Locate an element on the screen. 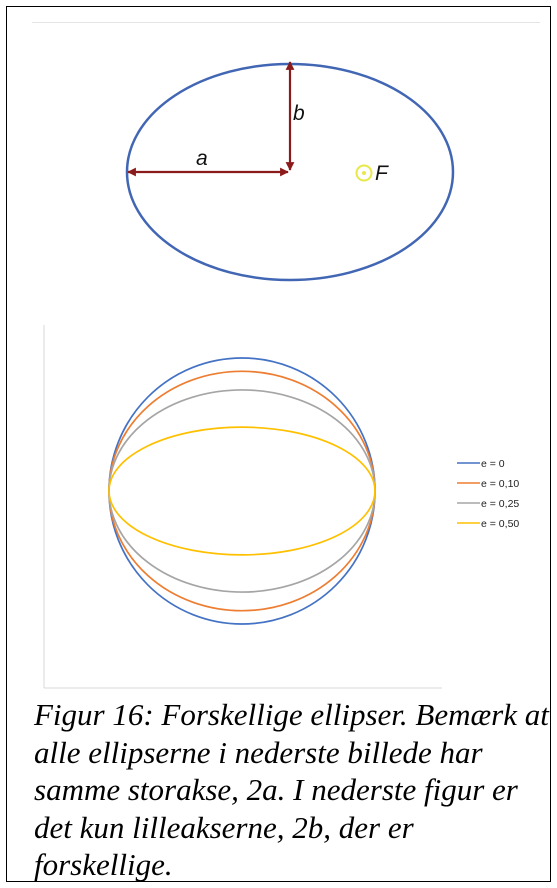 Image resolution: width=557 pixels, height=888 pixels. top-rule is located at coordinates (286, 22).